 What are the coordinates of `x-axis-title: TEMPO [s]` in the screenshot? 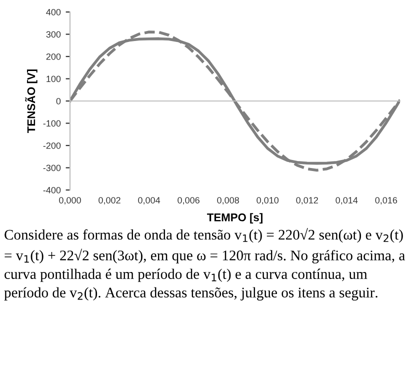 It's located at (234, 218).